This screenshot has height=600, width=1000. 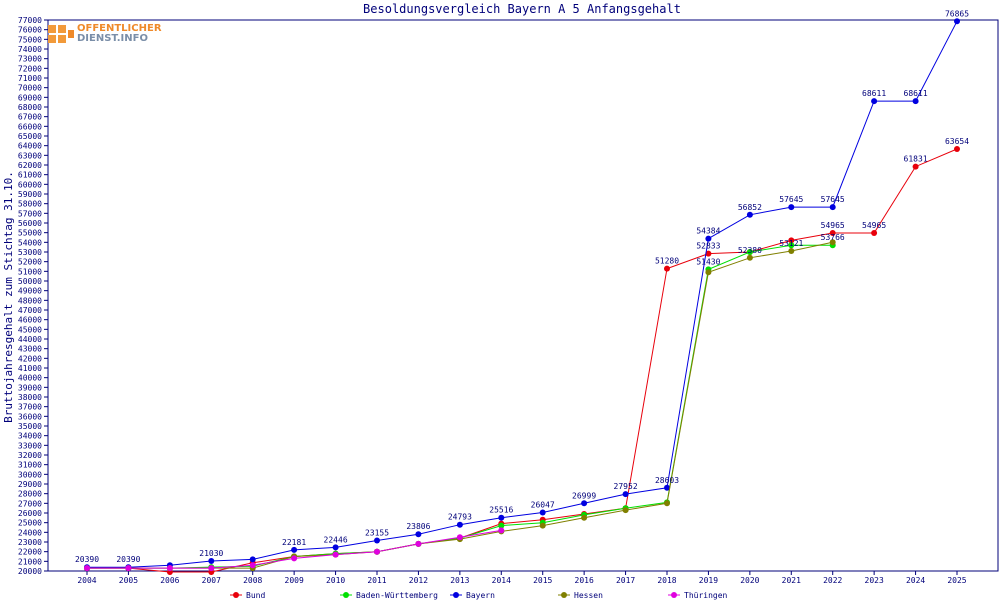 What do you see at coordinates (957, 13) in the screenshot?
I see `data-label-bayern: 76865` at bounding box center [957, 13].